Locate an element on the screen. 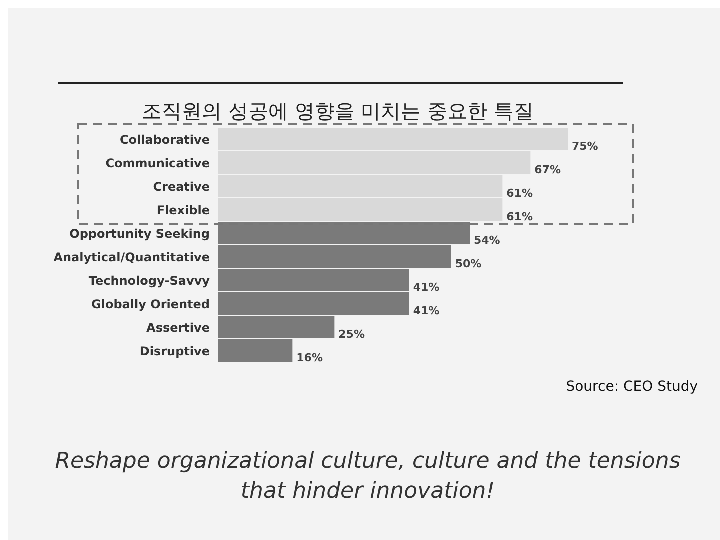 Image resolution: width=720 pixels, height=540 pixels. y-tick-label: Creative is located at coordinates (181, 187).